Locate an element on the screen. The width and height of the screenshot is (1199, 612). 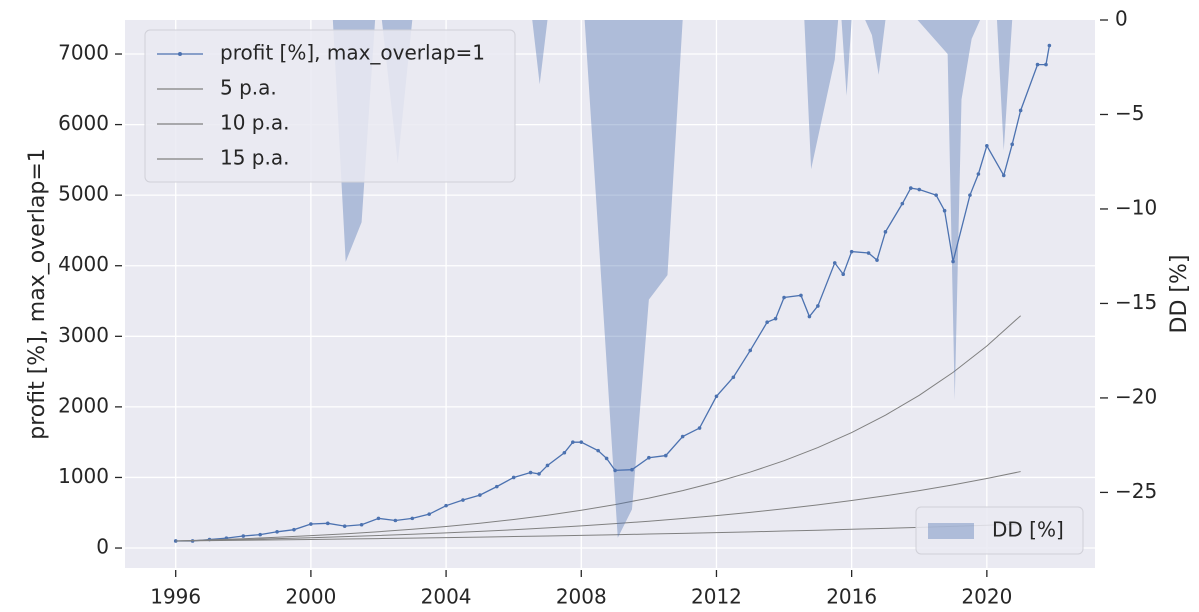
x-tick-label: 2012 is located at coordinates (716, 597).